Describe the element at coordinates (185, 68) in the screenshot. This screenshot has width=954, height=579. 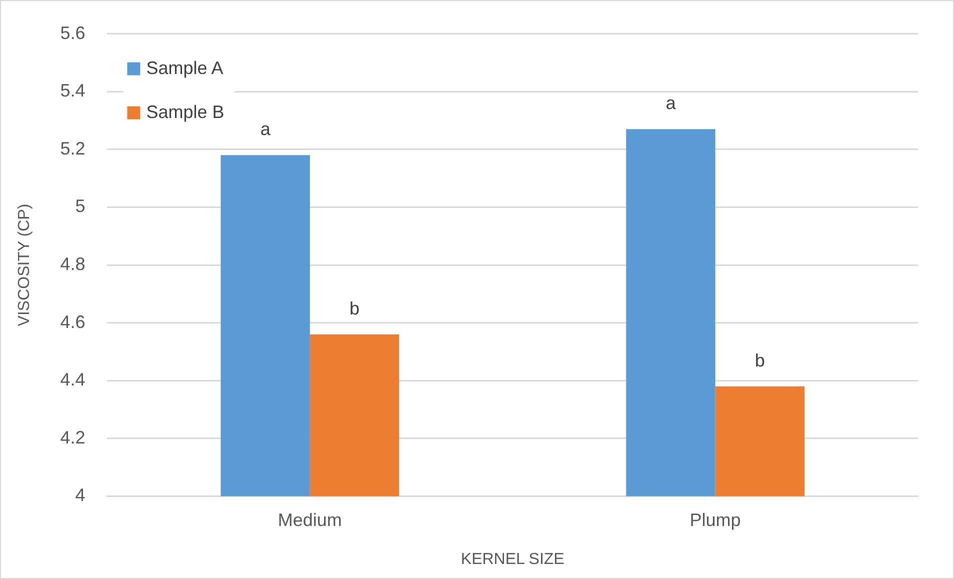
I see `legend-label: Sample A` at that location.